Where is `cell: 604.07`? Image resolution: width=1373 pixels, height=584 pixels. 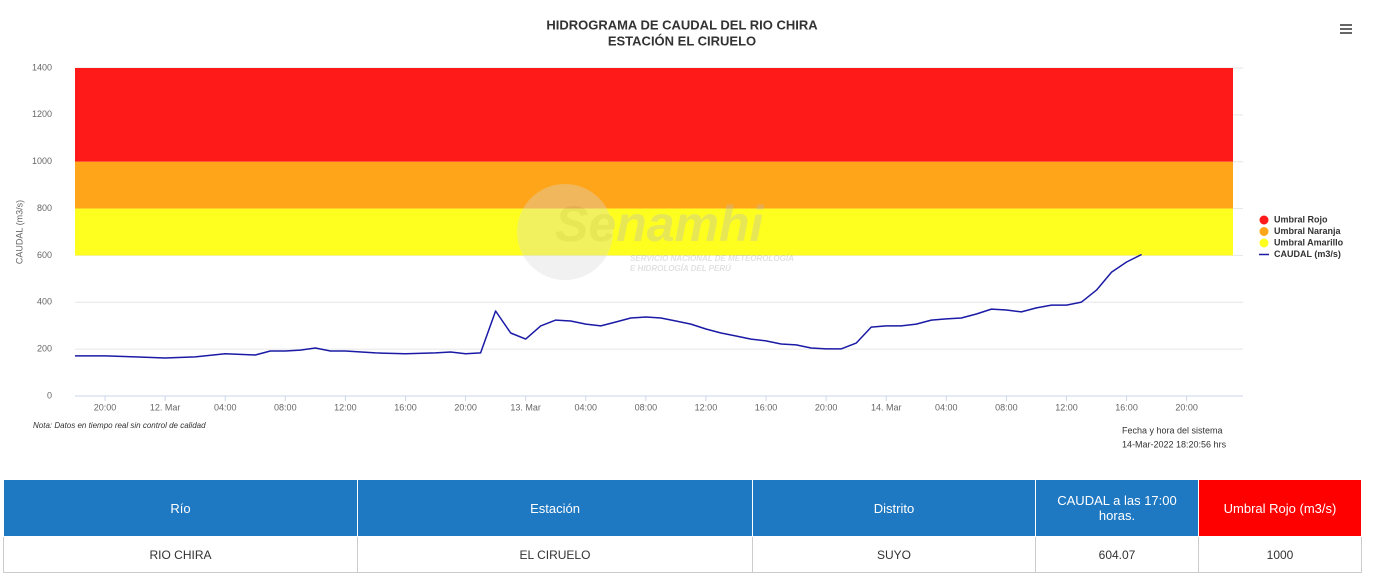 cell: 604.07 is located at coordinates (1117, 554).